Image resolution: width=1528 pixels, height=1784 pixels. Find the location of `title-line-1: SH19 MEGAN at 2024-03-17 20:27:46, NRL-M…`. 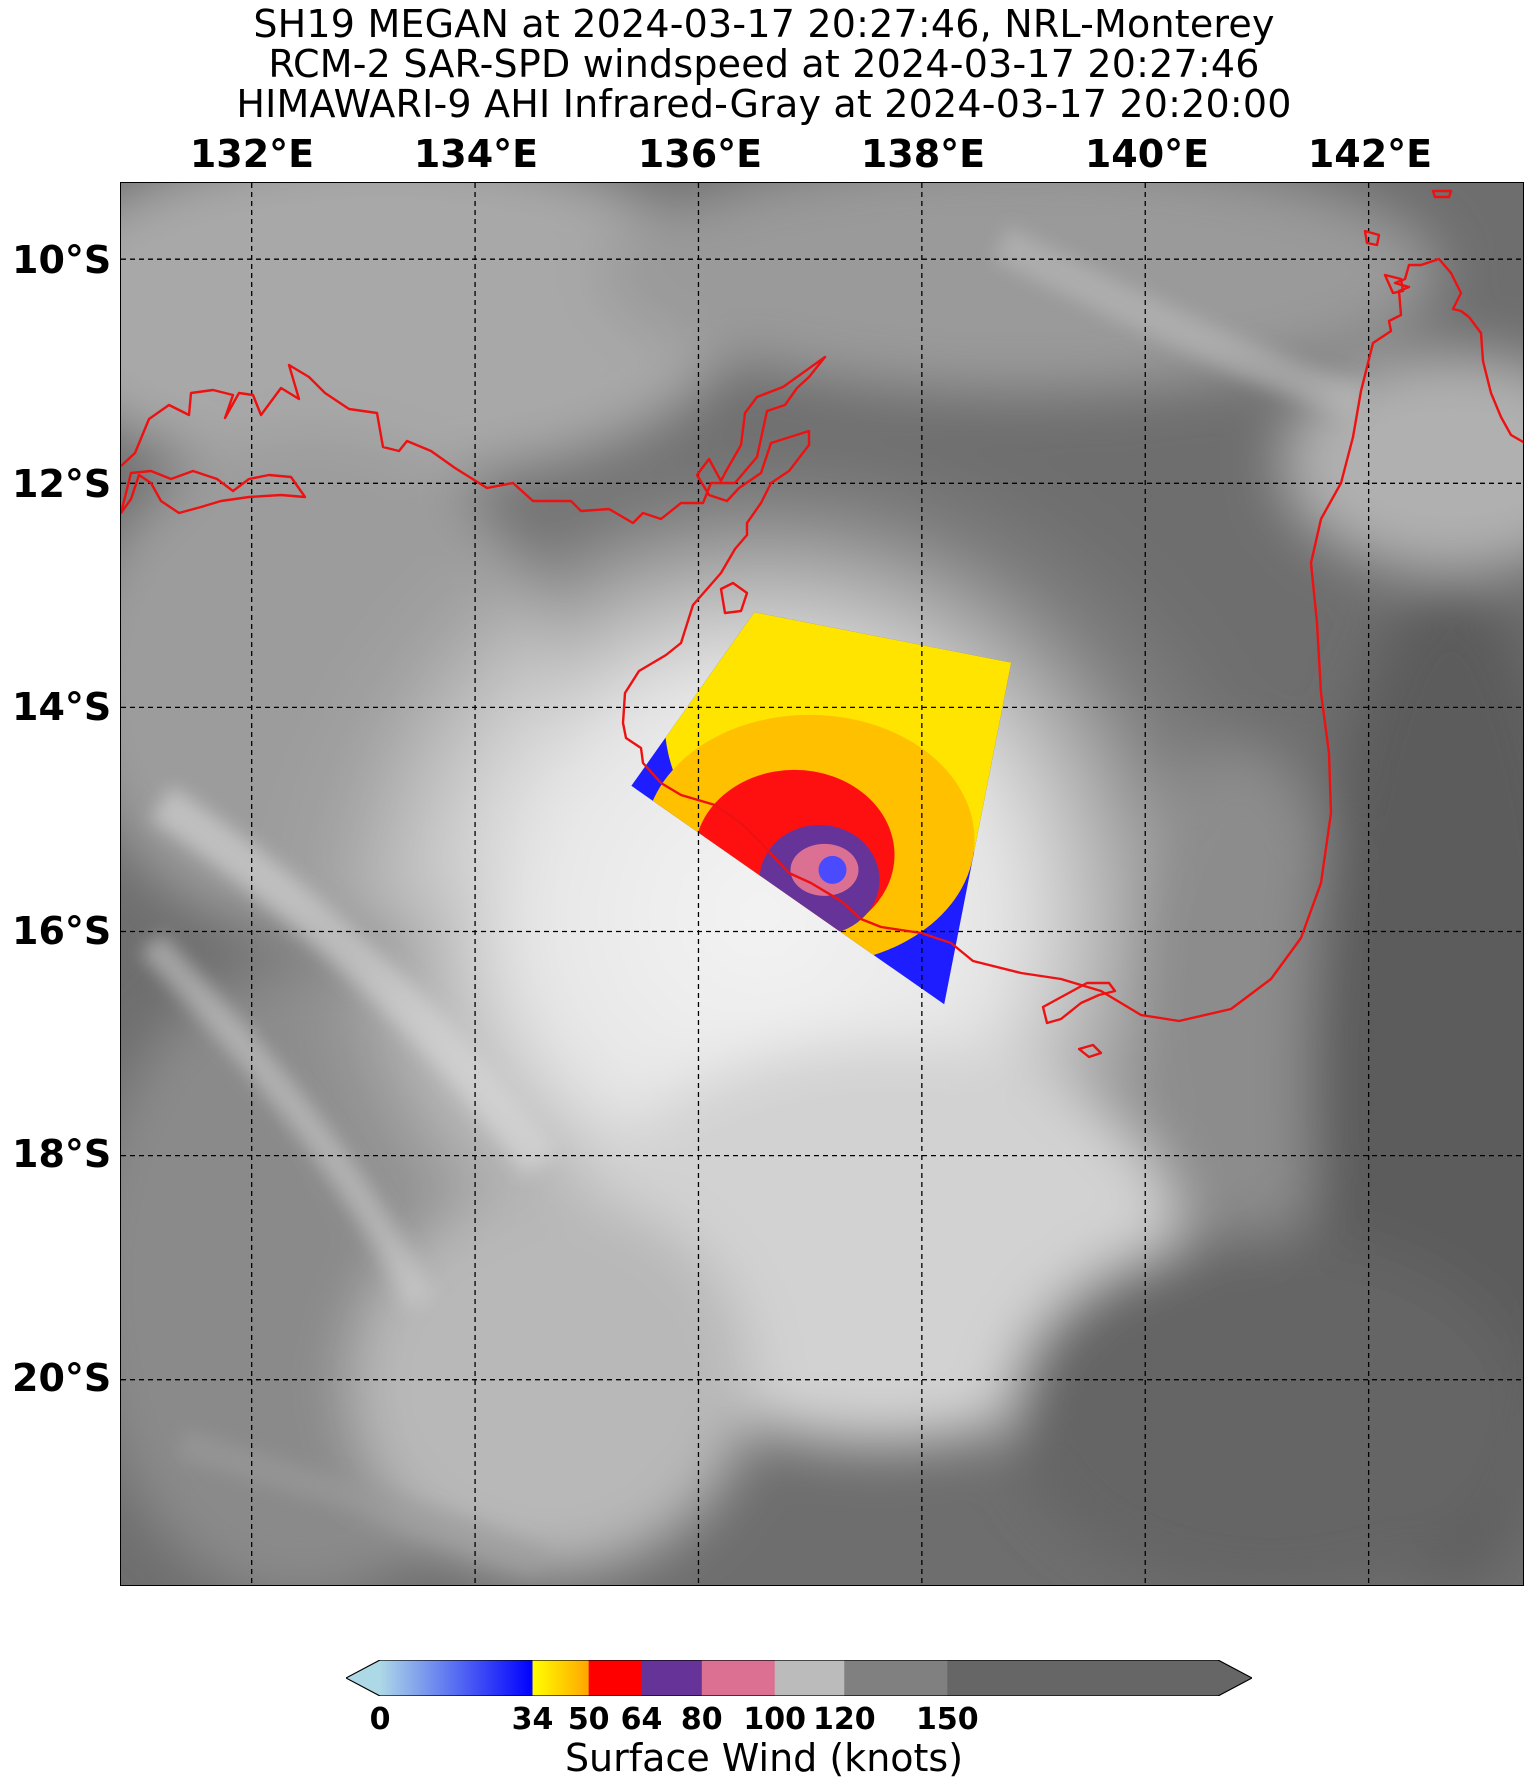

title-line-1: SH19 MEGAN at 2024-03-17 20:27:46, NRL-M… is located at coordinates (764, 24).